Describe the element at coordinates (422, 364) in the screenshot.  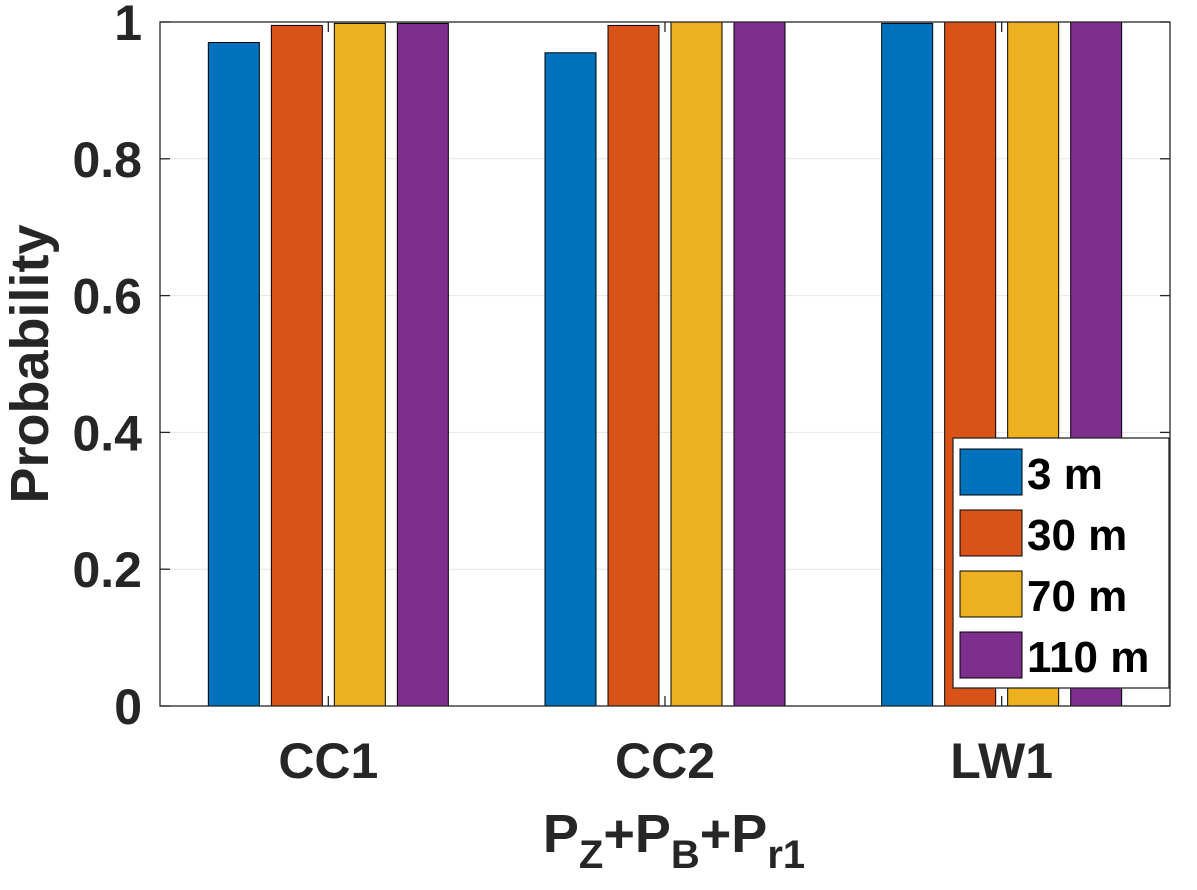
I see `bar-cc1-110m` at that location.